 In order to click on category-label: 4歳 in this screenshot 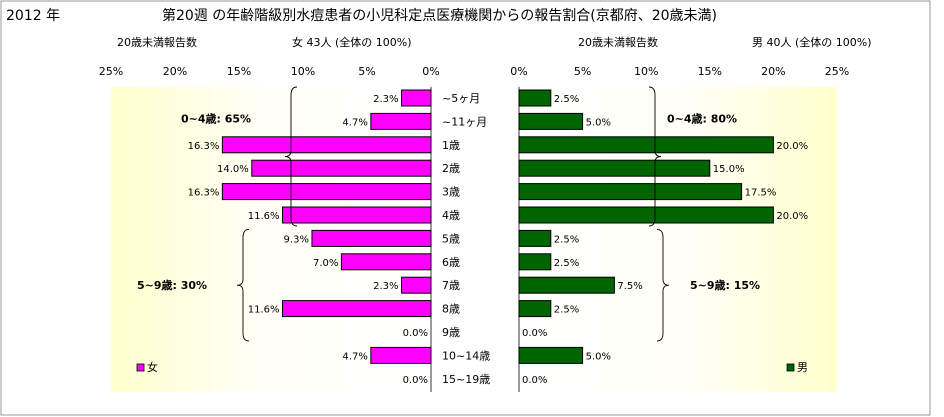, I will do `click(451, 215)`.